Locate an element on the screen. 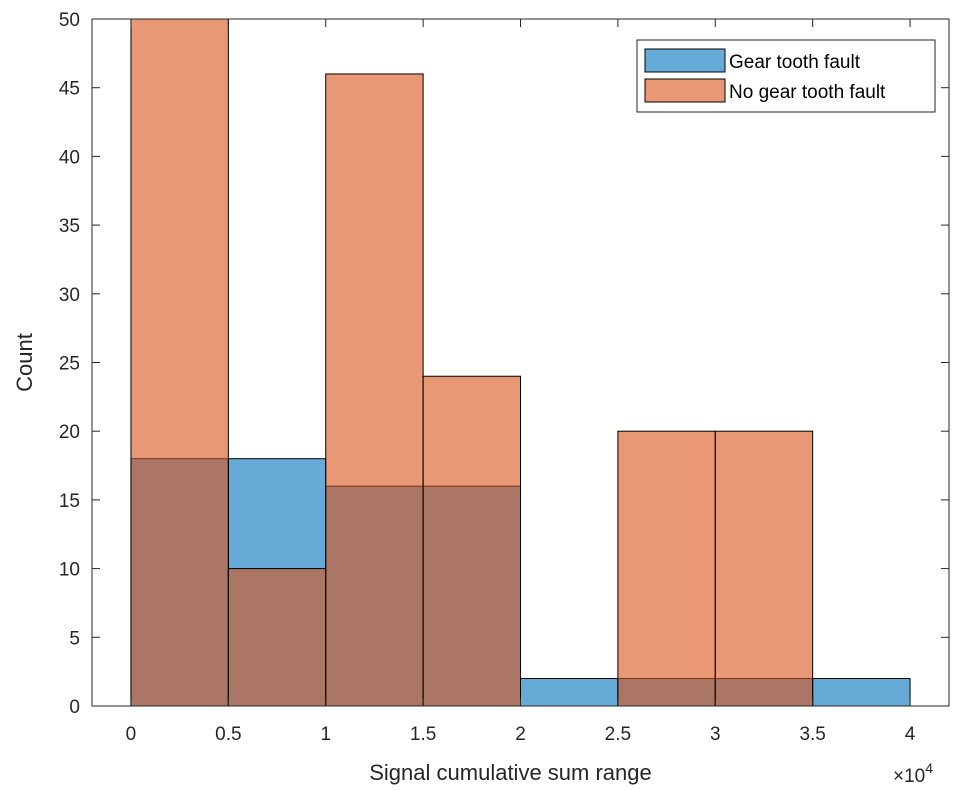 The image size is (961, 790). legend-swatch-no-gear-tooth-fault is located at coordinates (685, 90).